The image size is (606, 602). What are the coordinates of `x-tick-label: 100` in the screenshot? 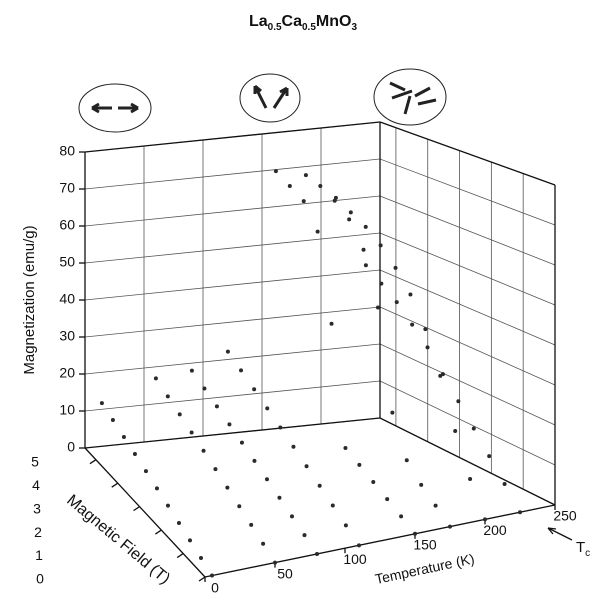 It's located at (355, 559).